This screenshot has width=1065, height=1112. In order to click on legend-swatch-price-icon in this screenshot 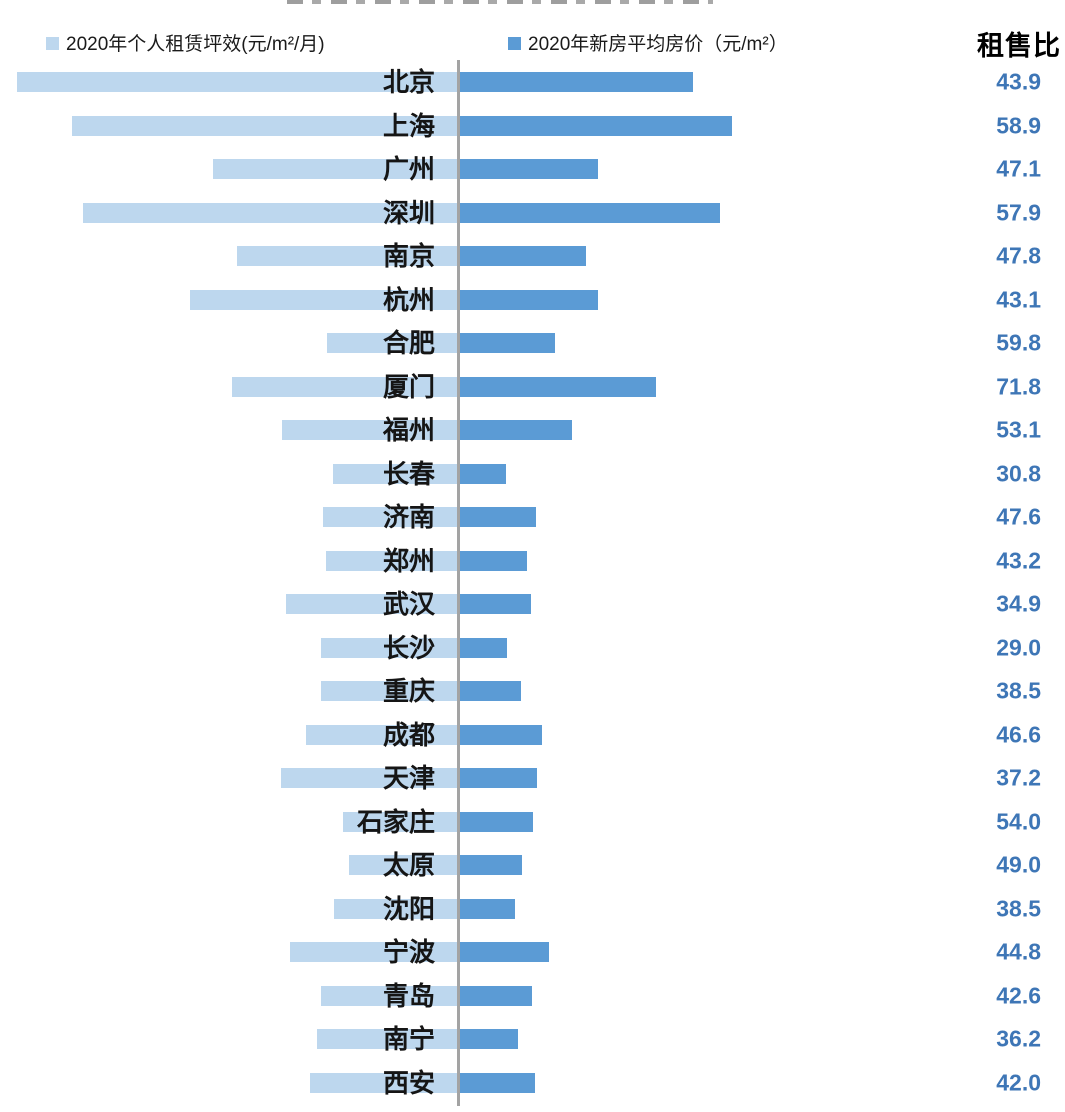, I will do `click(514, 43)`.